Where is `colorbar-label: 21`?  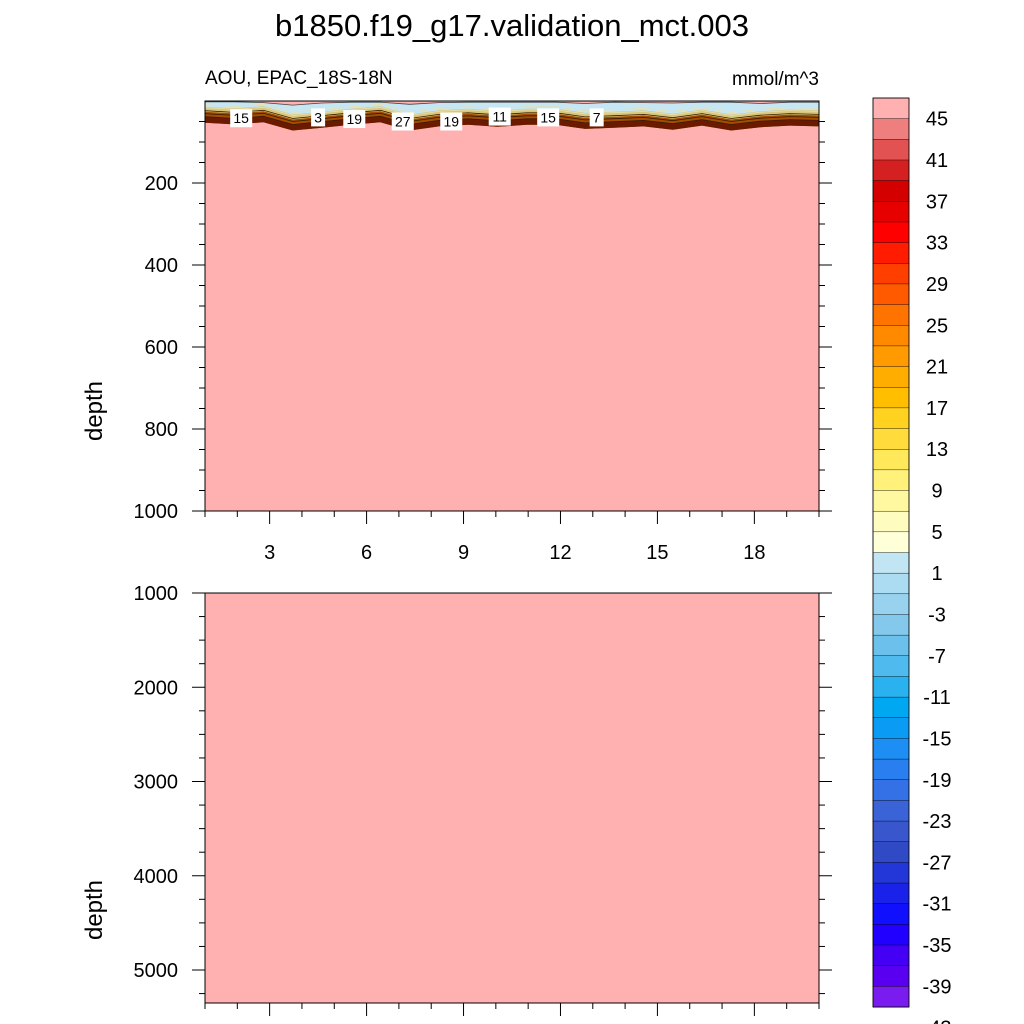
colorbar-label: 21 is located at coordinates (937, 368).